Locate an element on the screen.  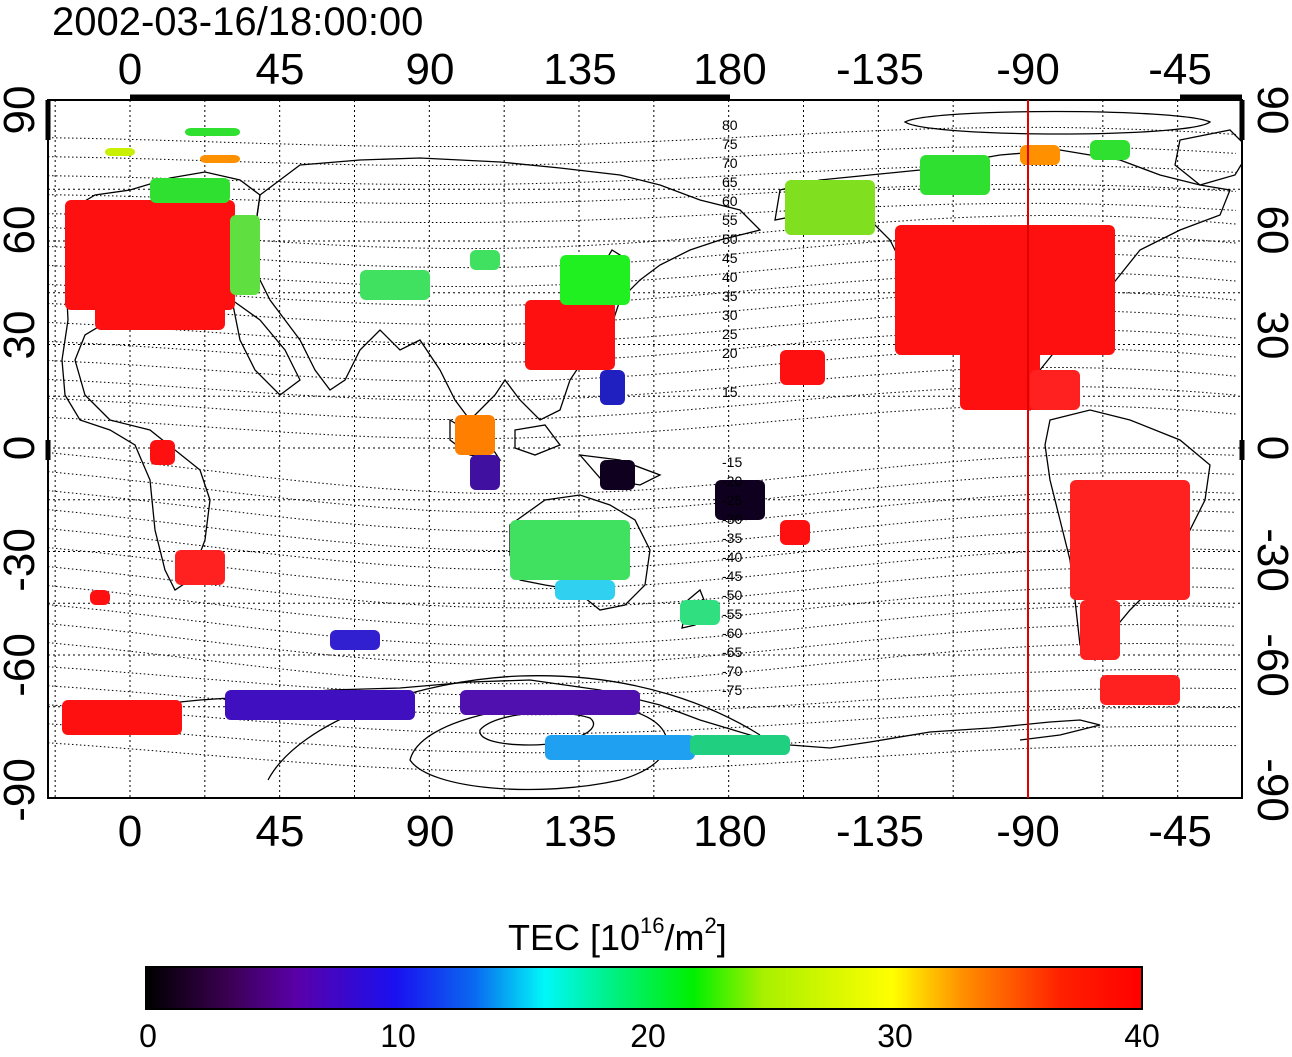
contour-label: 20 is located at coordinates (730, 353).